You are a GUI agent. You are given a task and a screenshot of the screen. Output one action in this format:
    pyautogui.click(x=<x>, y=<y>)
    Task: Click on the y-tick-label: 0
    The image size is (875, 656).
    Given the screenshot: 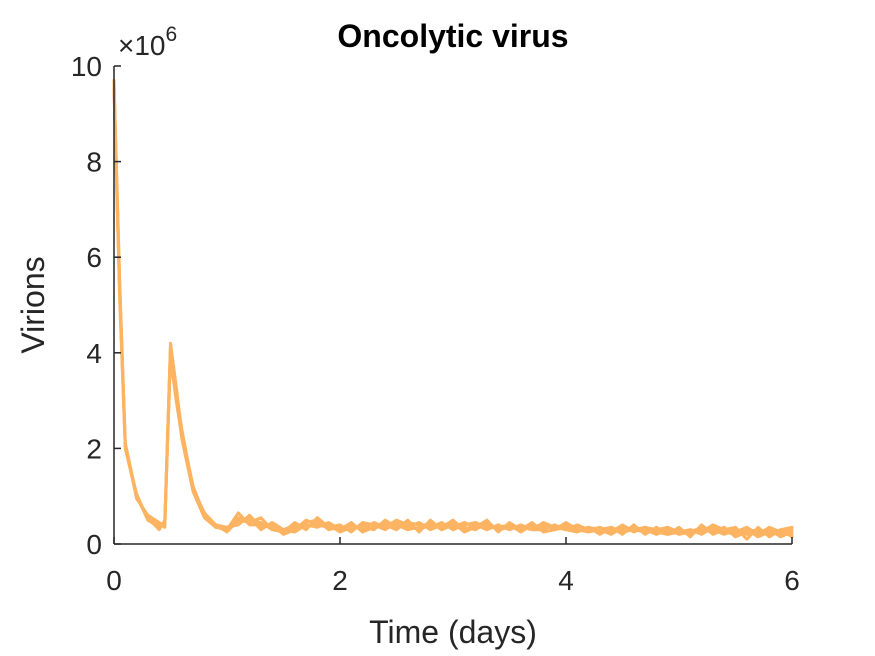 What is the action you would take?
    pyautogui.click(x=94, y=544)
    